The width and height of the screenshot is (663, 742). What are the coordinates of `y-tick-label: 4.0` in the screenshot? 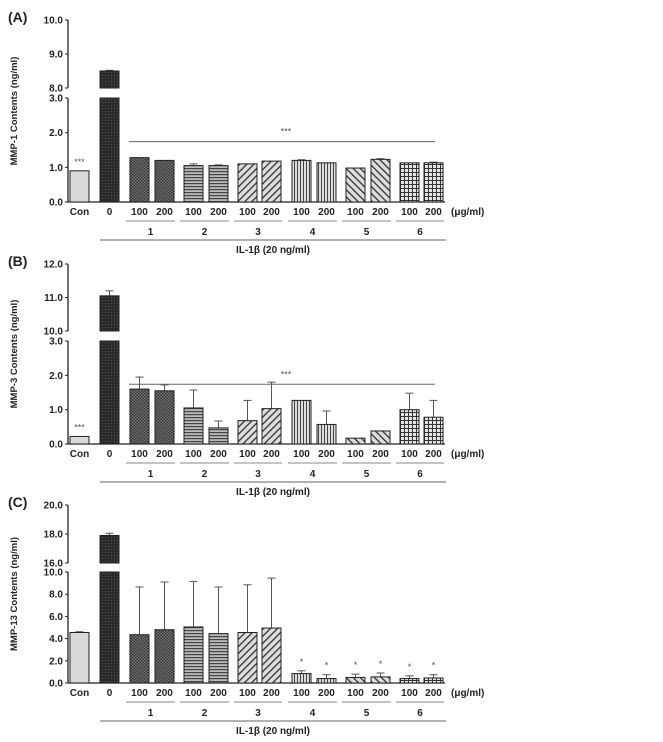 It's located at (56, 639).